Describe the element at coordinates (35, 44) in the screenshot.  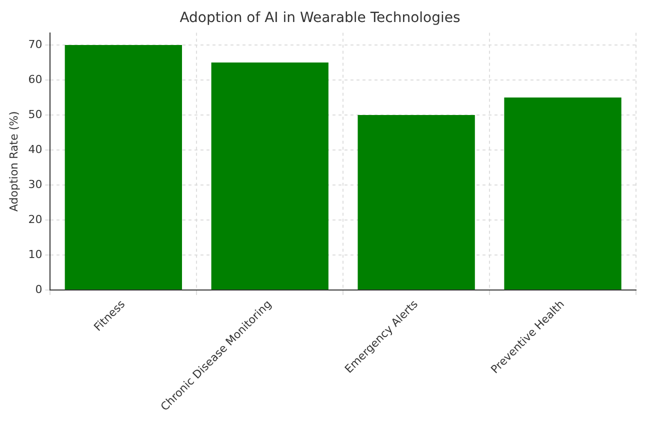
I see `y-tick-label: 70` at that location.